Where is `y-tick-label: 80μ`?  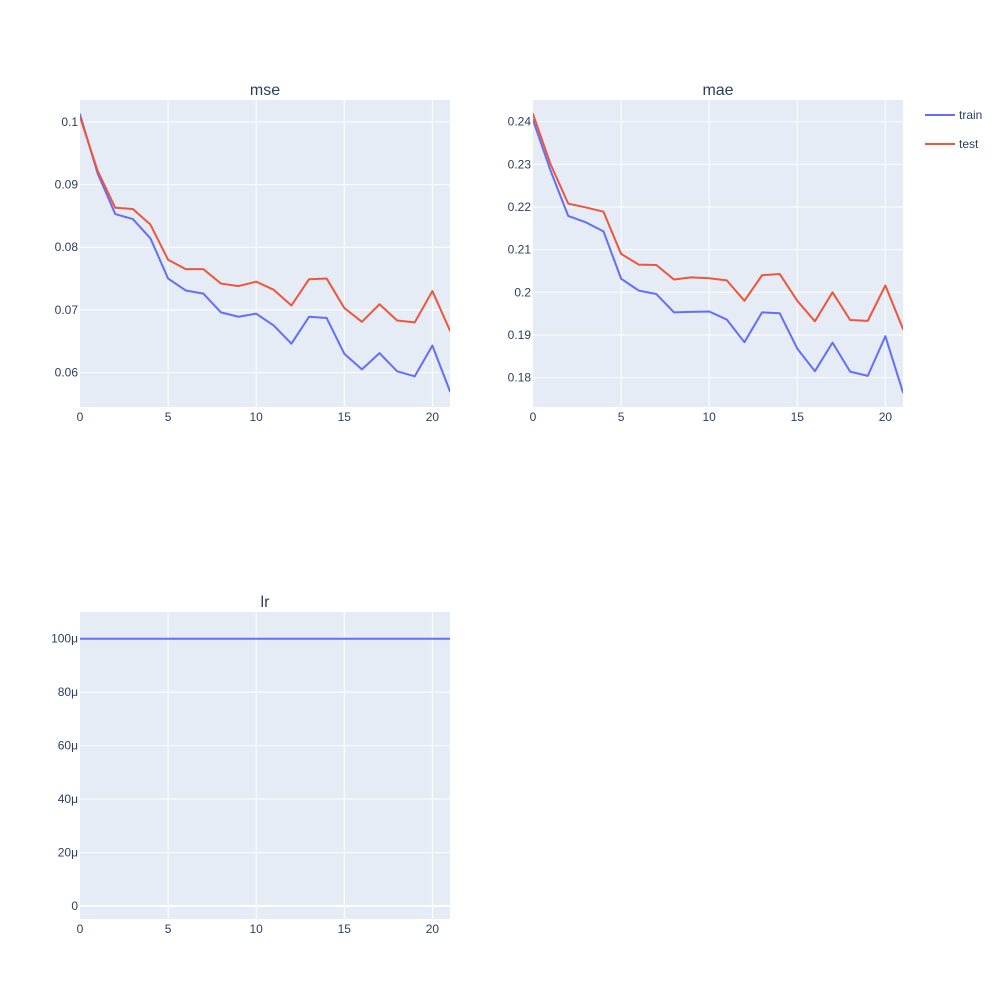 y-tick-label: 80μ is located at coordinates (68, 692).